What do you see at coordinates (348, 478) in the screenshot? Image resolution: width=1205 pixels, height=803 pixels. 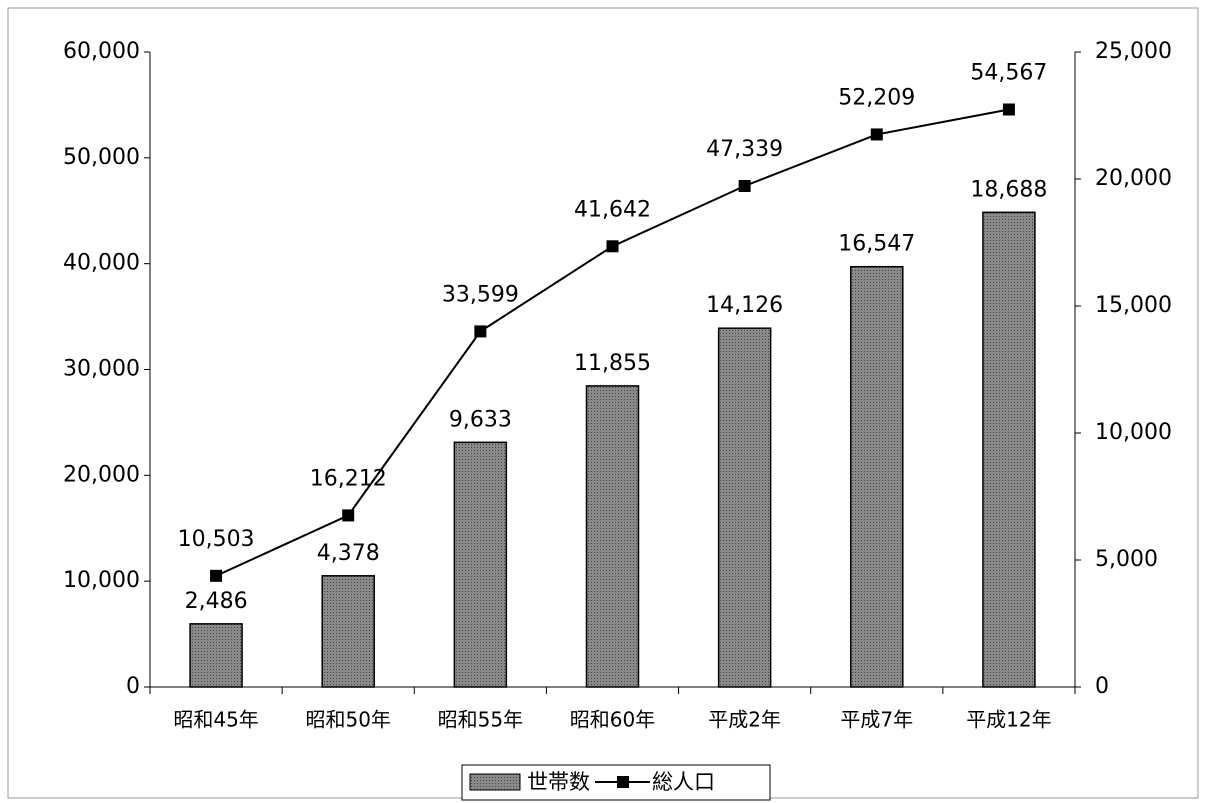 I see `line-label: 16,212` at bounding box center [348, 478].